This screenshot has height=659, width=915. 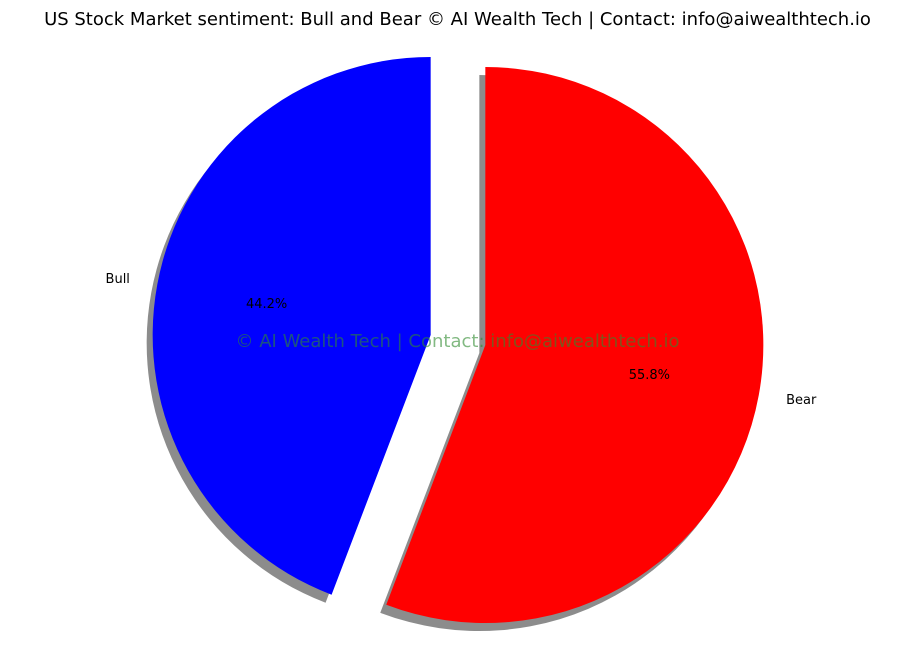 What do you see at coordinates (266, 304) in the screenshot?
I see `bull-percent-label: 44.2%` at bounding box center [266, 304].